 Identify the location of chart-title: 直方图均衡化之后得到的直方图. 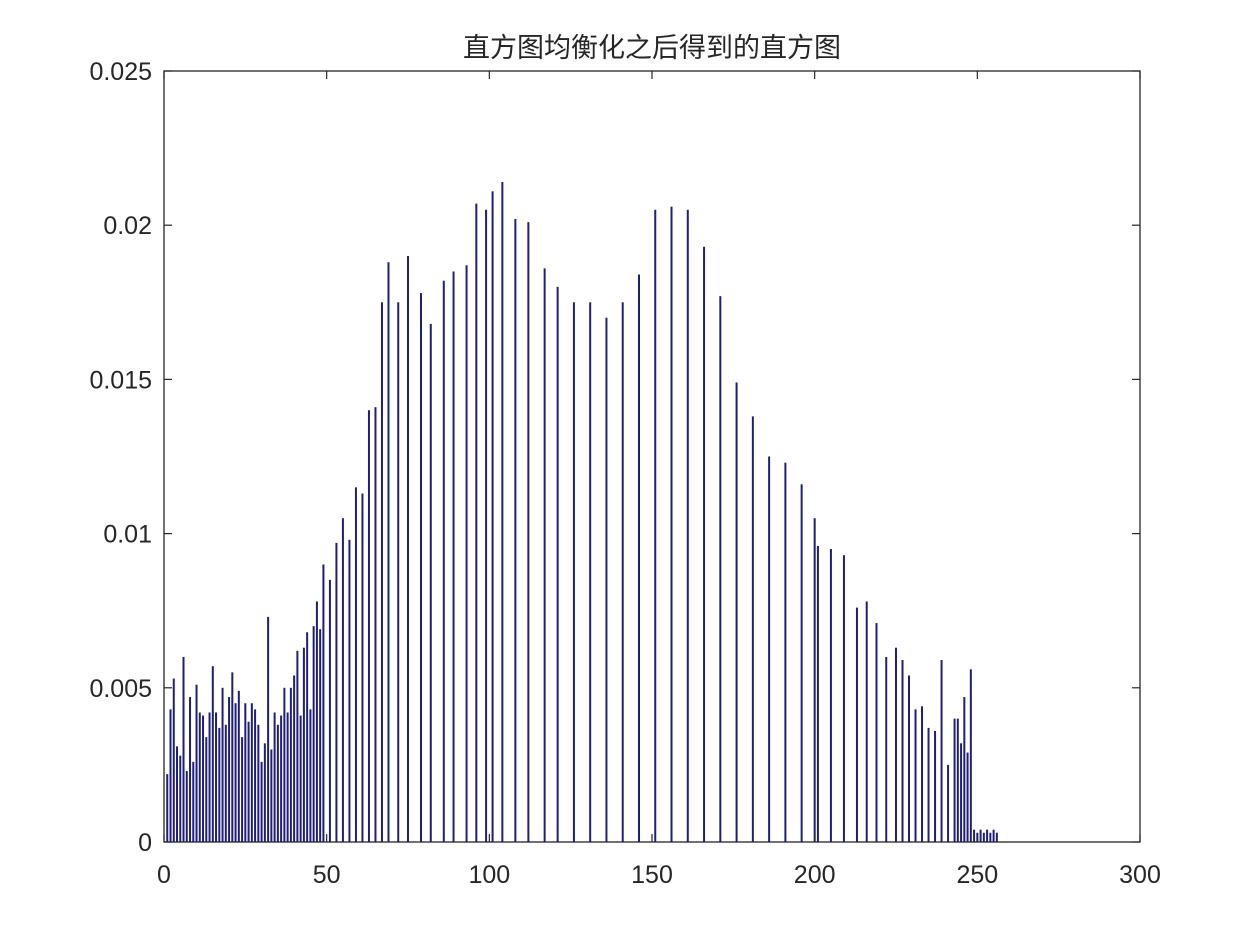
(652, 48).